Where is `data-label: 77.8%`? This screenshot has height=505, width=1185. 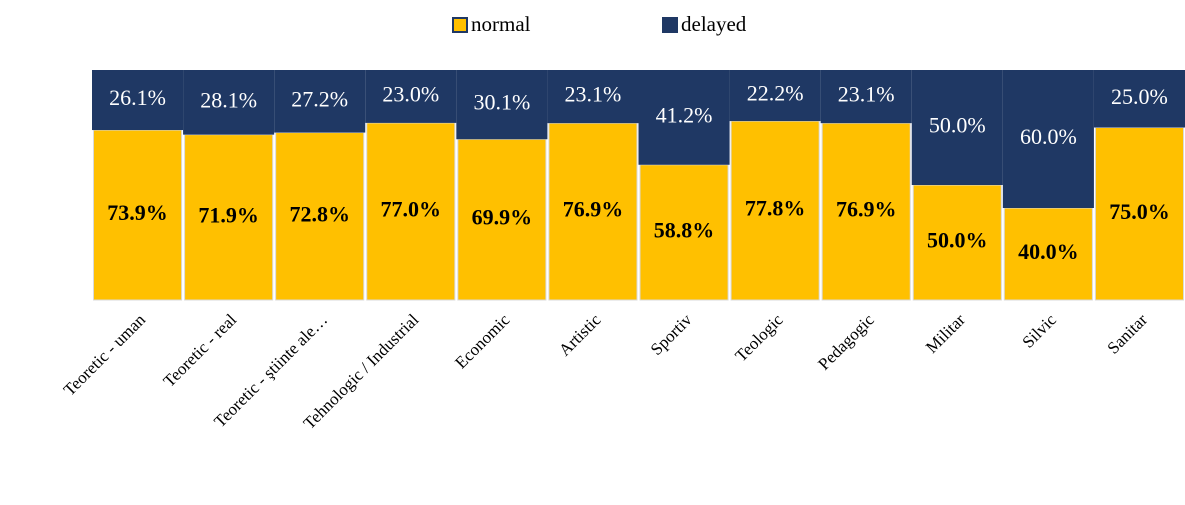
data-label: 77.8% is located at coordinates (775, 208).